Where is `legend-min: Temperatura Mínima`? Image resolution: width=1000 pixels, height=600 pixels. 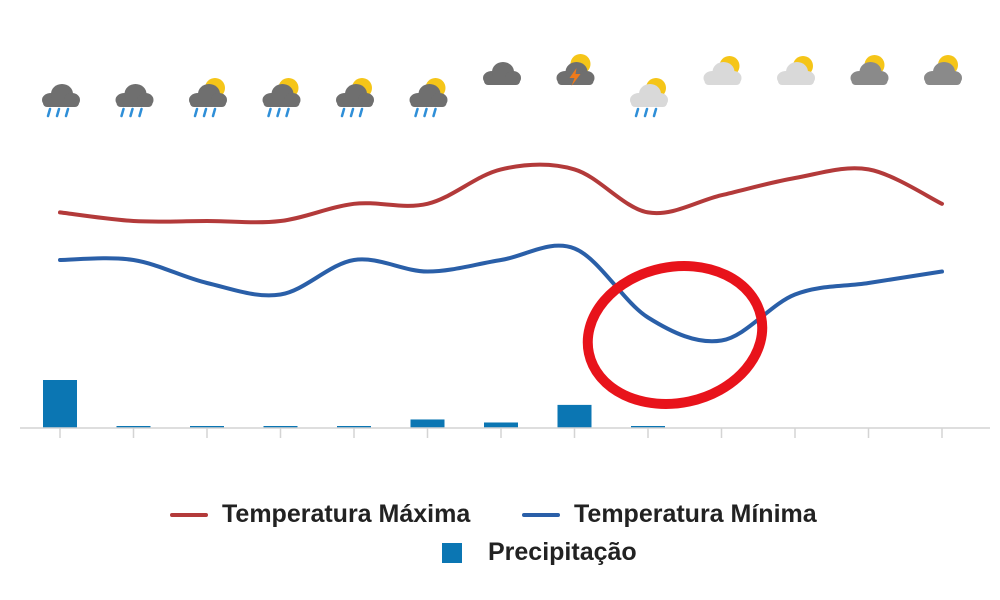
legend-min: Temperatura Mínima is located at coordinates (669, 514).